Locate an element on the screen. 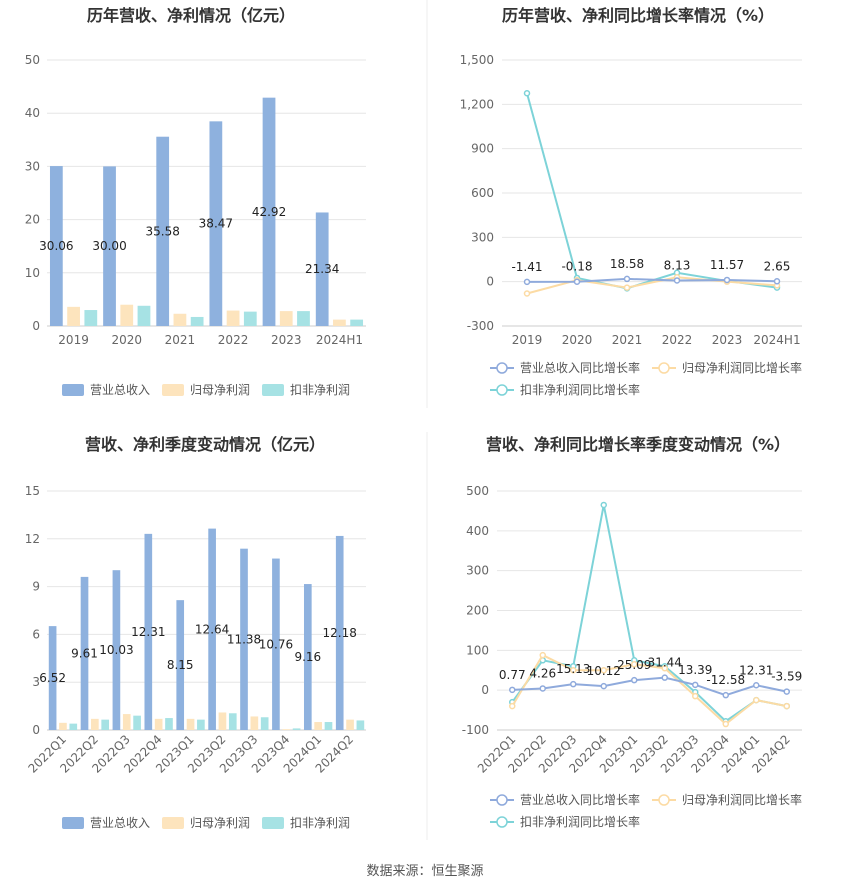  data-label: 11.57 is located at coordinates (727, 265).